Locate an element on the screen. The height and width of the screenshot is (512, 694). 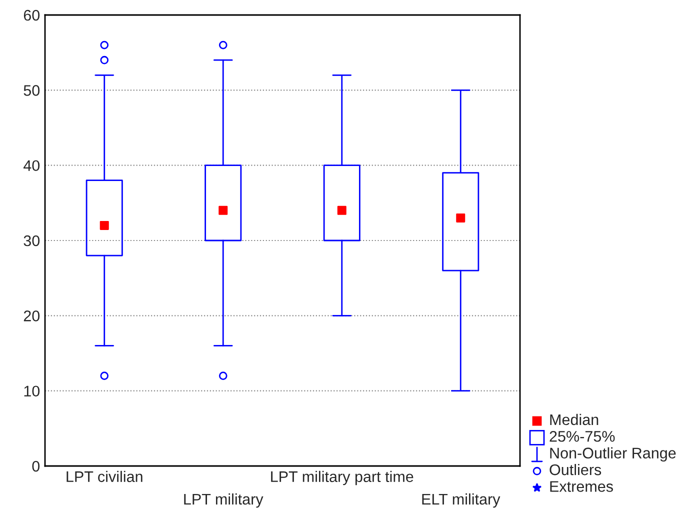
text: Extremes is located at coordinates (581, 486).